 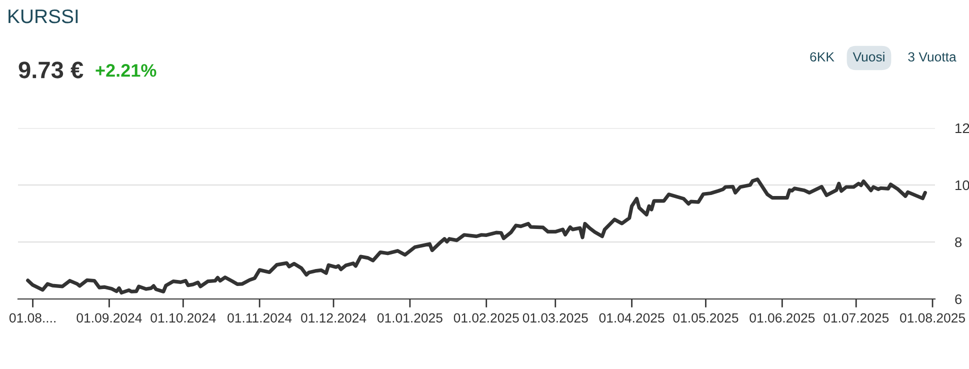 I want to click on x-tick-label: 01.05.2025, so click(x=705, y=318).